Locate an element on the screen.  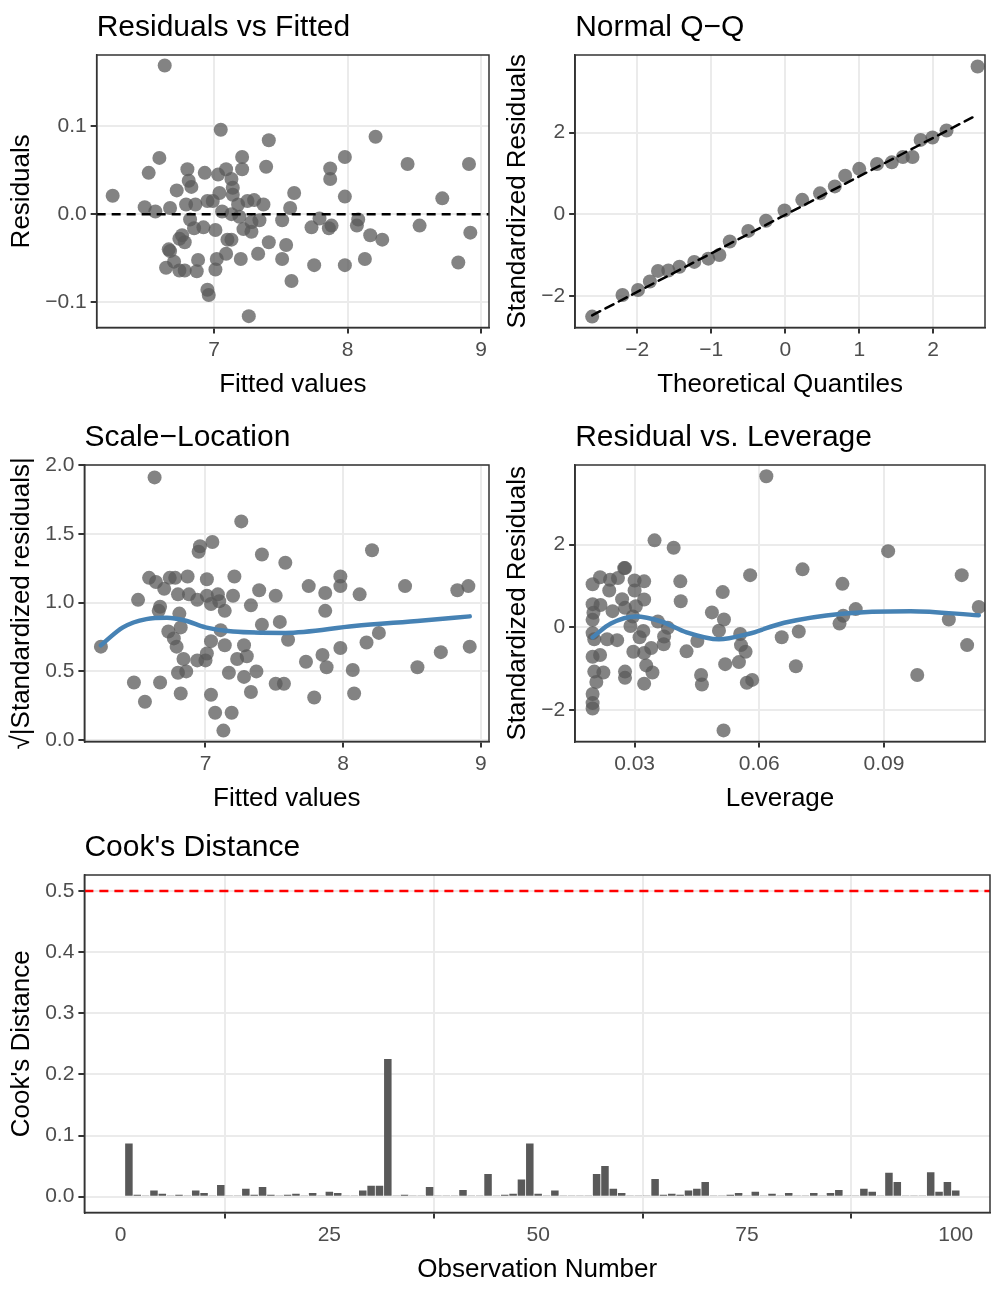
y-tick-label: 2.0 is located at coordinates (60, 463).